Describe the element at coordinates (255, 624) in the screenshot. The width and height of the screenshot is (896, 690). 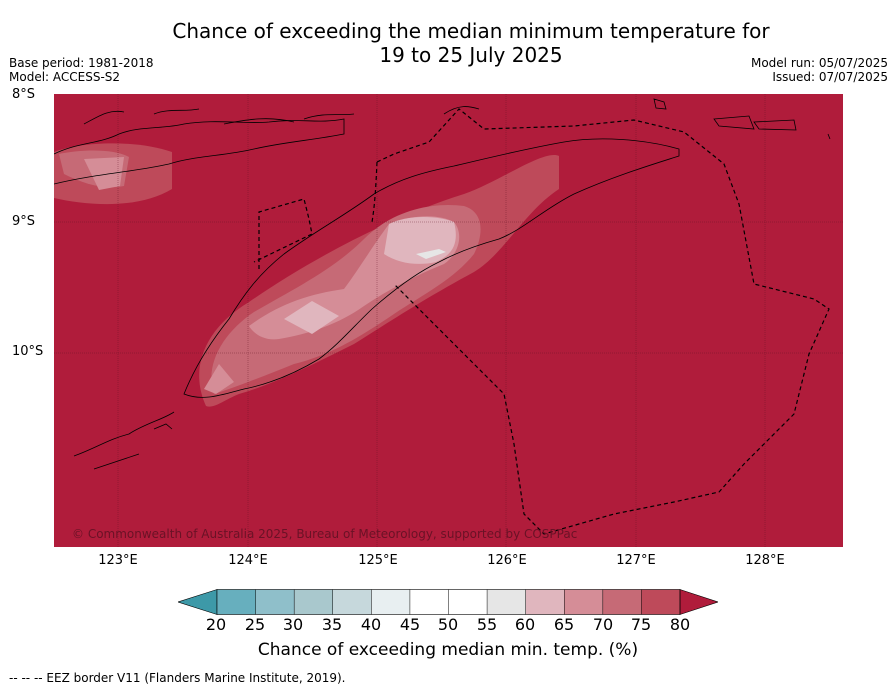
I see `colorbar-label-25: 25` at that location.